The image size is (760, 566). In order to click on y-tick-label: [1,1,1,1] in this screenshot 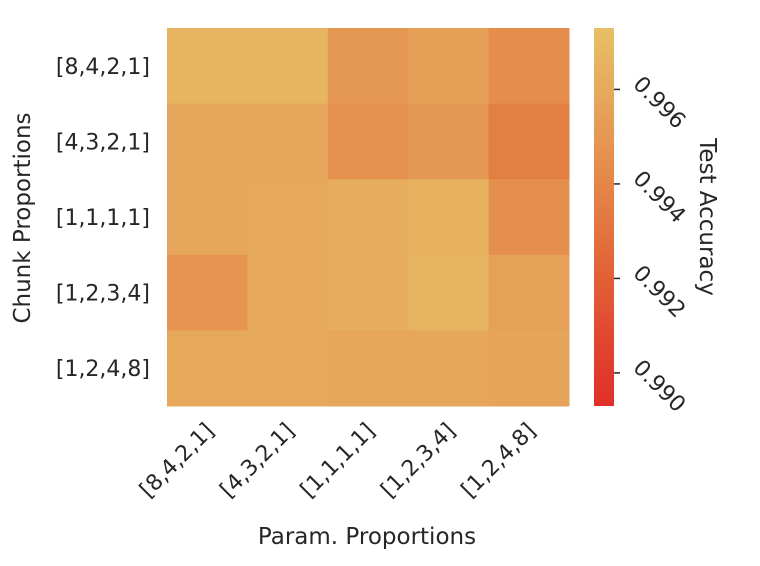, I will do `click(103, 218)`.